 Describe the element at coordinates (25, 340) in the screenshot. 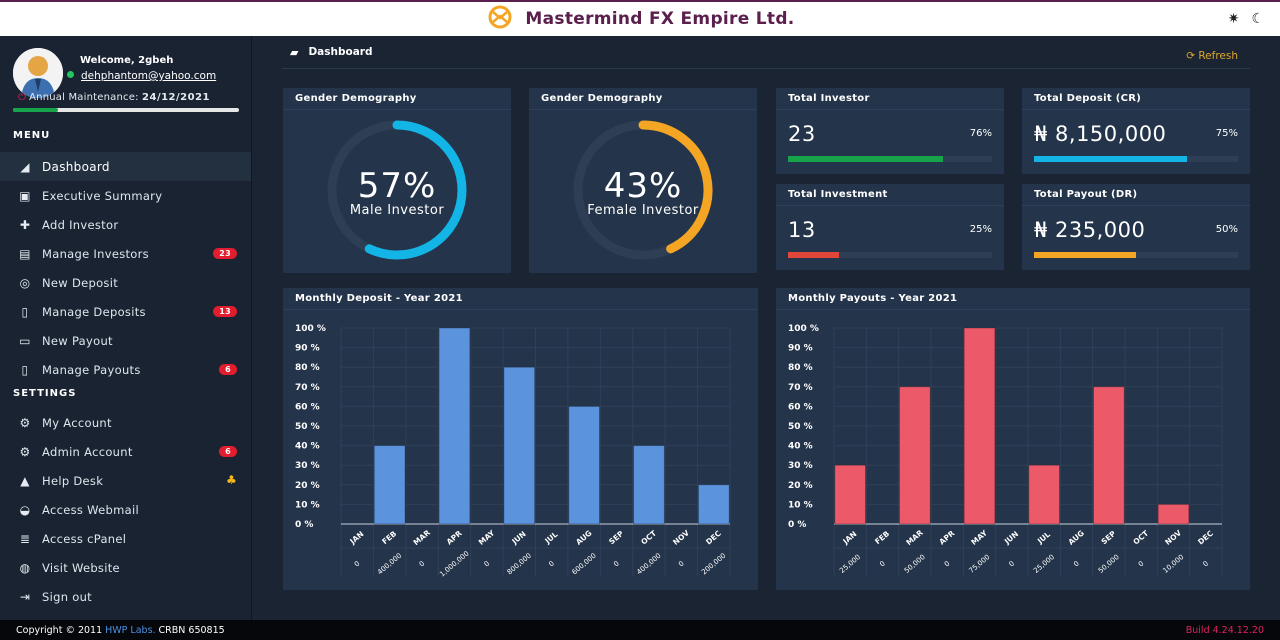

I see `wallet-icon: ▭` at that location.